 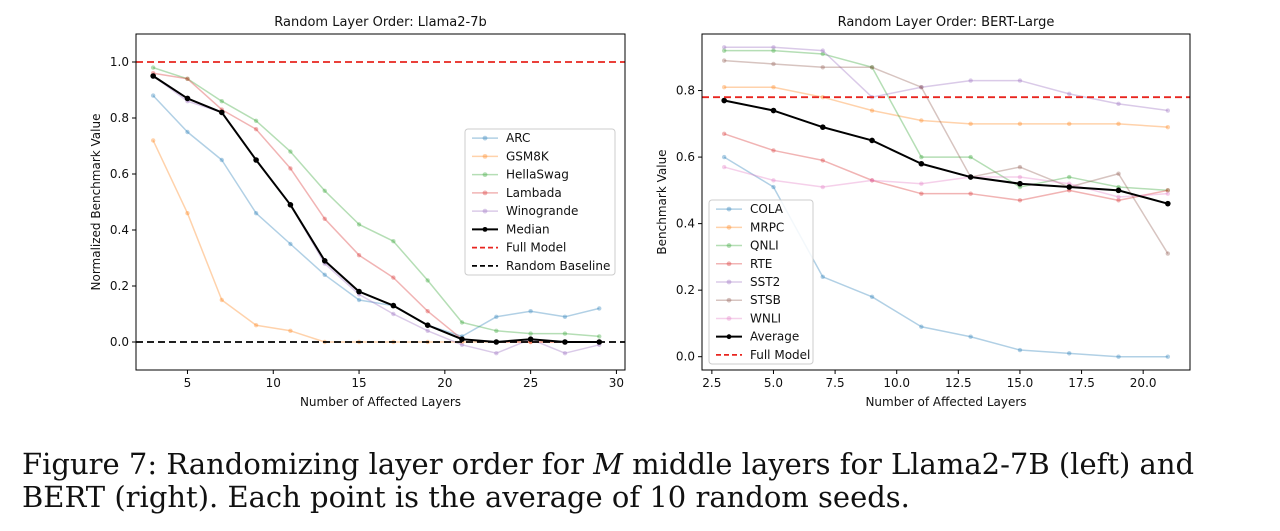 I want to click on x-tick-label: 17.5, so click(x=1081, y=383).